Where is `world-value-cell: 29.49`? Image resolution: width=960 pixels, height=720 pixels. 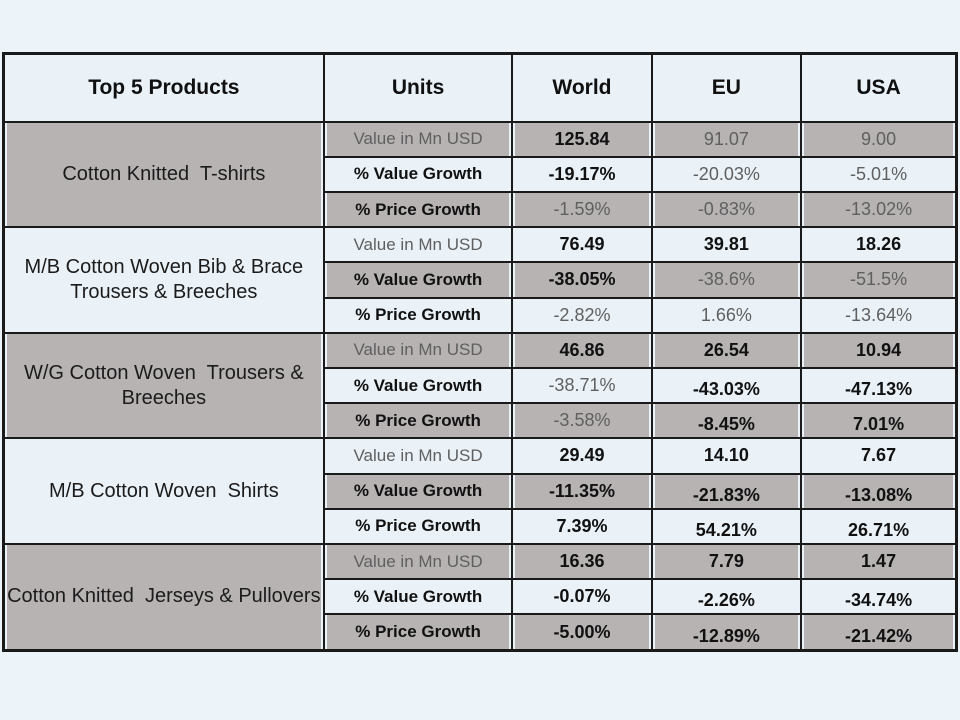 world-value-cell: 29.49 is located at coordinates (582, 456).